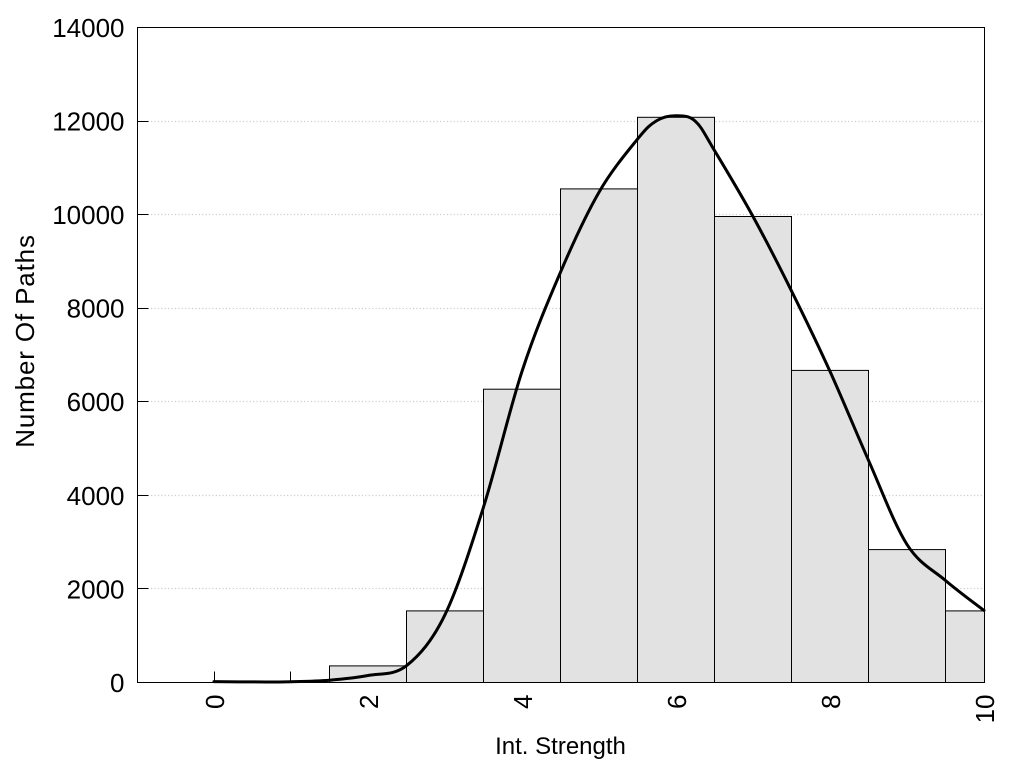  Describe the element at coordinates (523, 702) in the screenshot. I see `svg-text: 4` at that location.